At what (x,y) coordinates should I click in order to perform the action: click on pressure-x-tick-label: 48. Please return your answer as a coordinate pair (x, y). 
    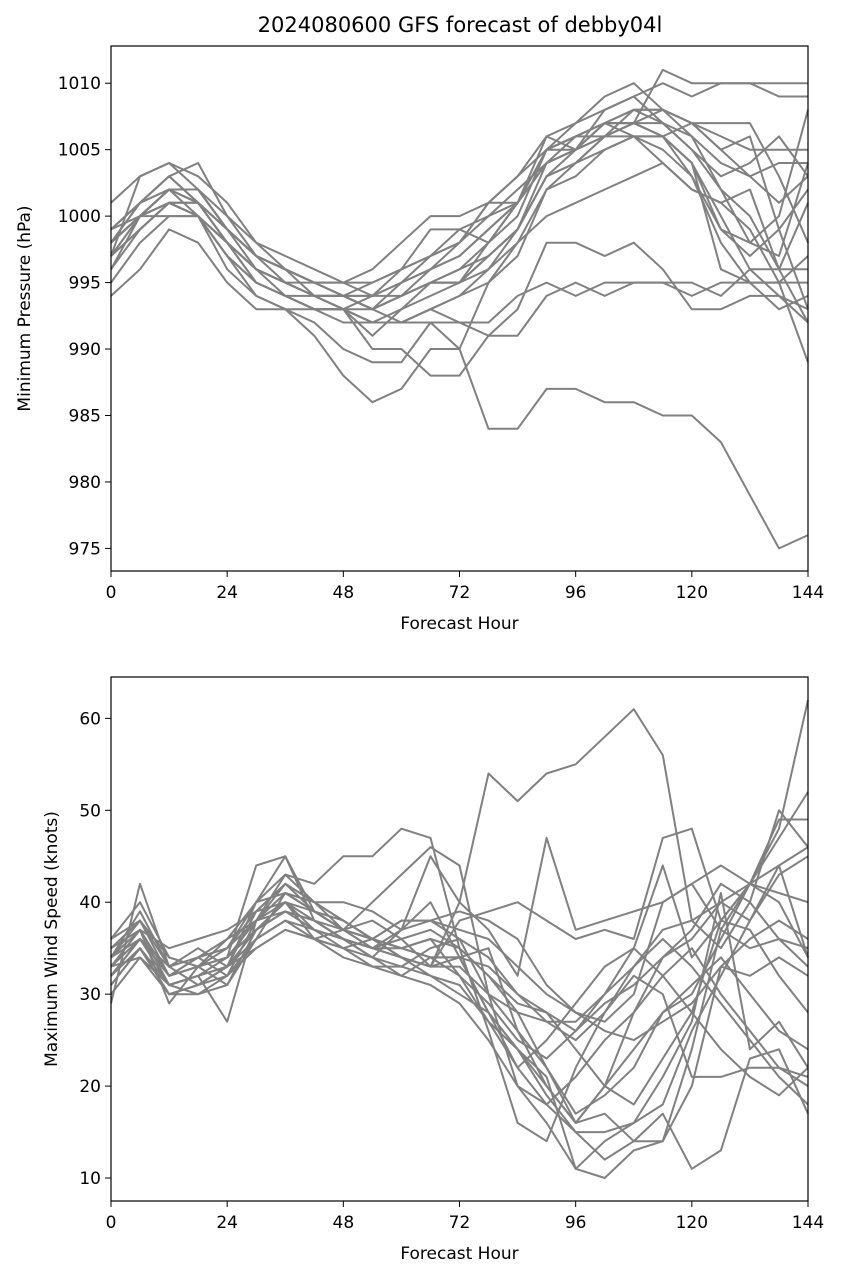
    Looking at the image, I should click on (344, 593).